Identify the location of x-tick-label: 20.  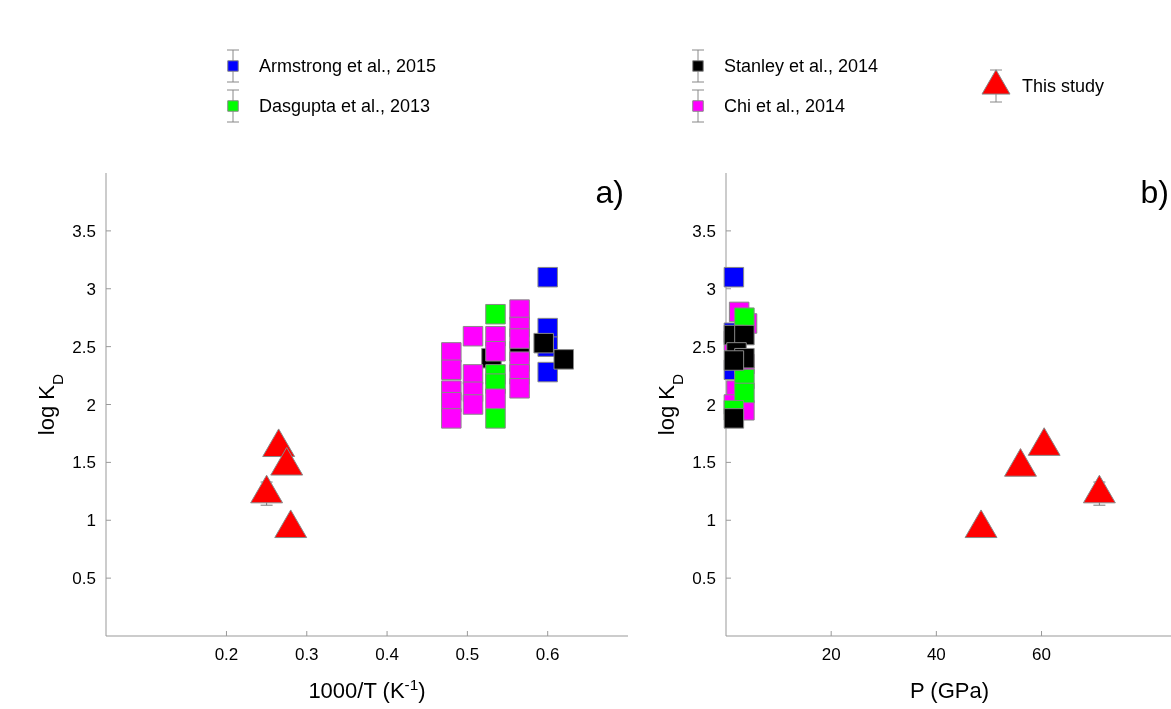
(831, 654).